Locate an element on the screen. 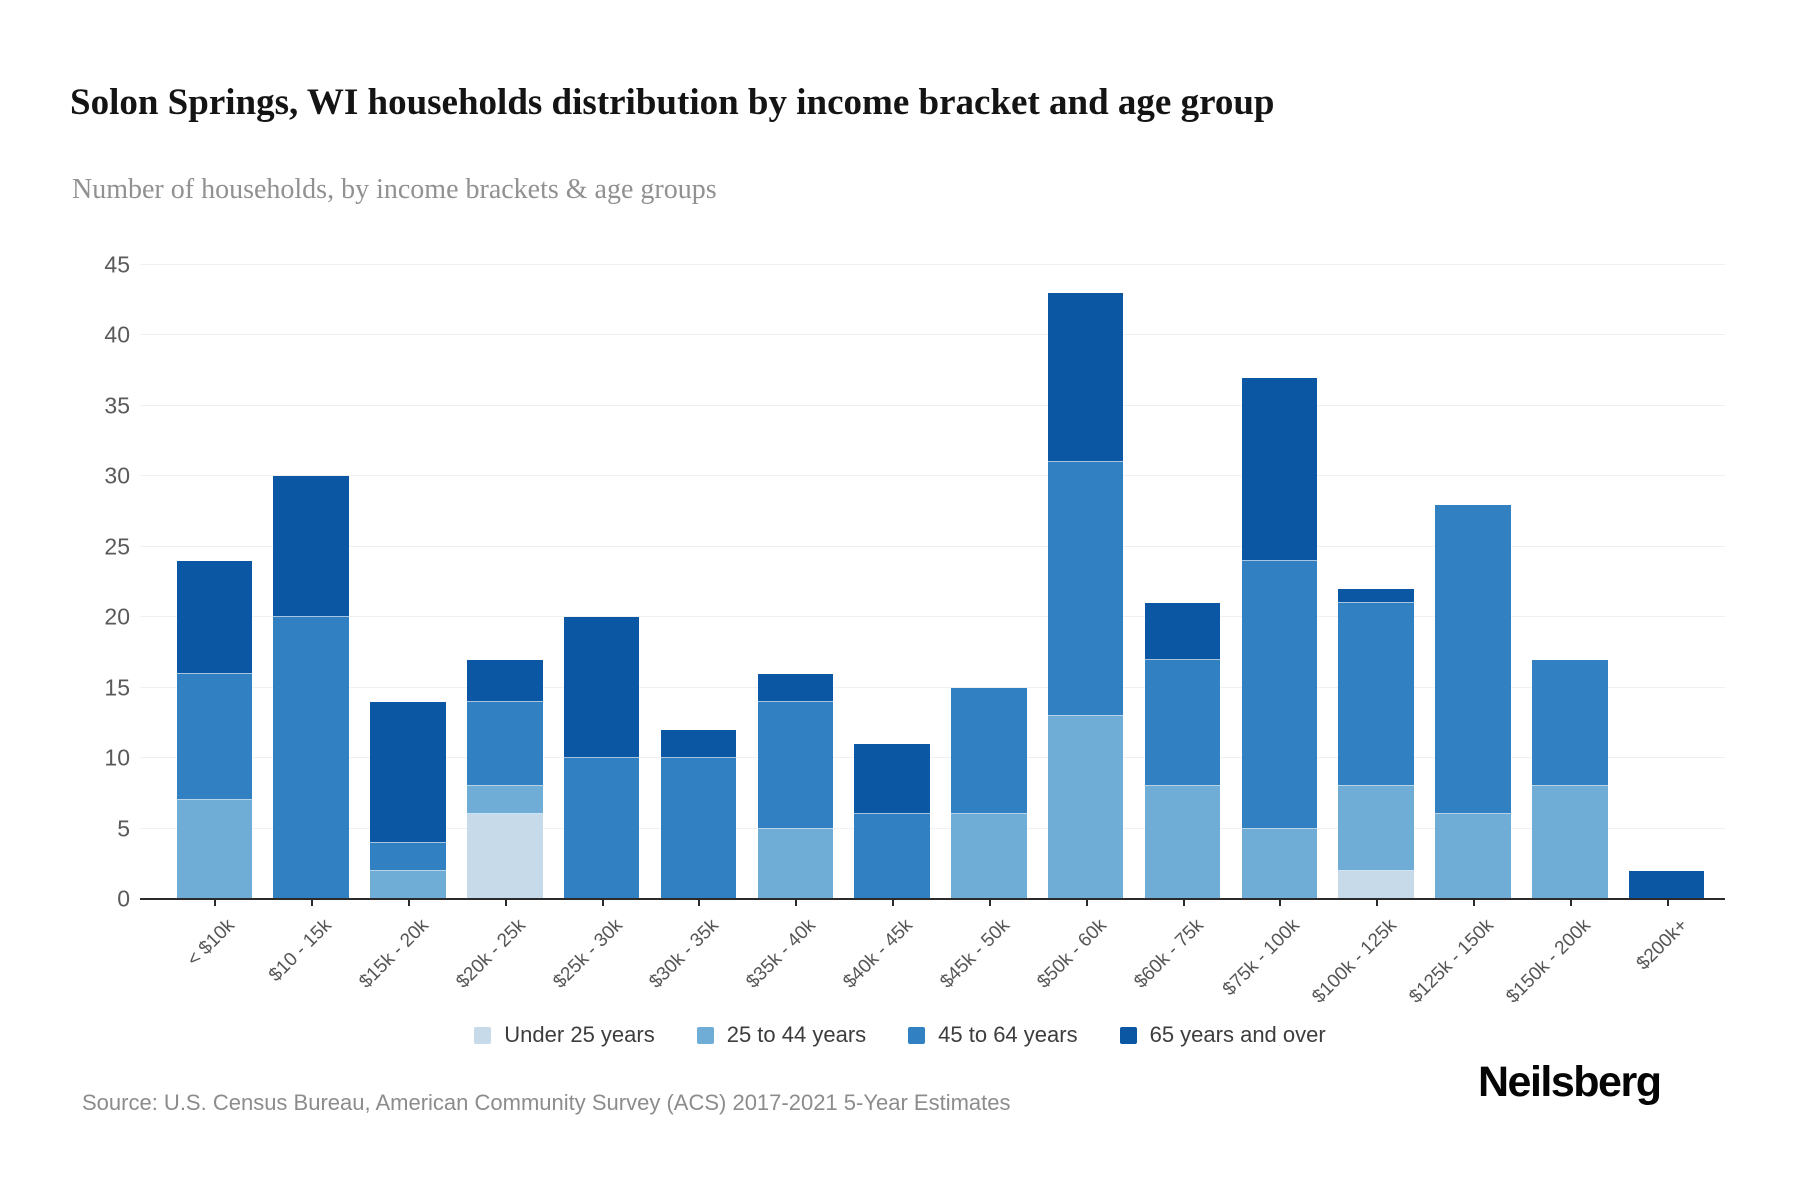  bar-slot-$75k - 100k: $75k - 100k is located at coordinates (1273, 632).